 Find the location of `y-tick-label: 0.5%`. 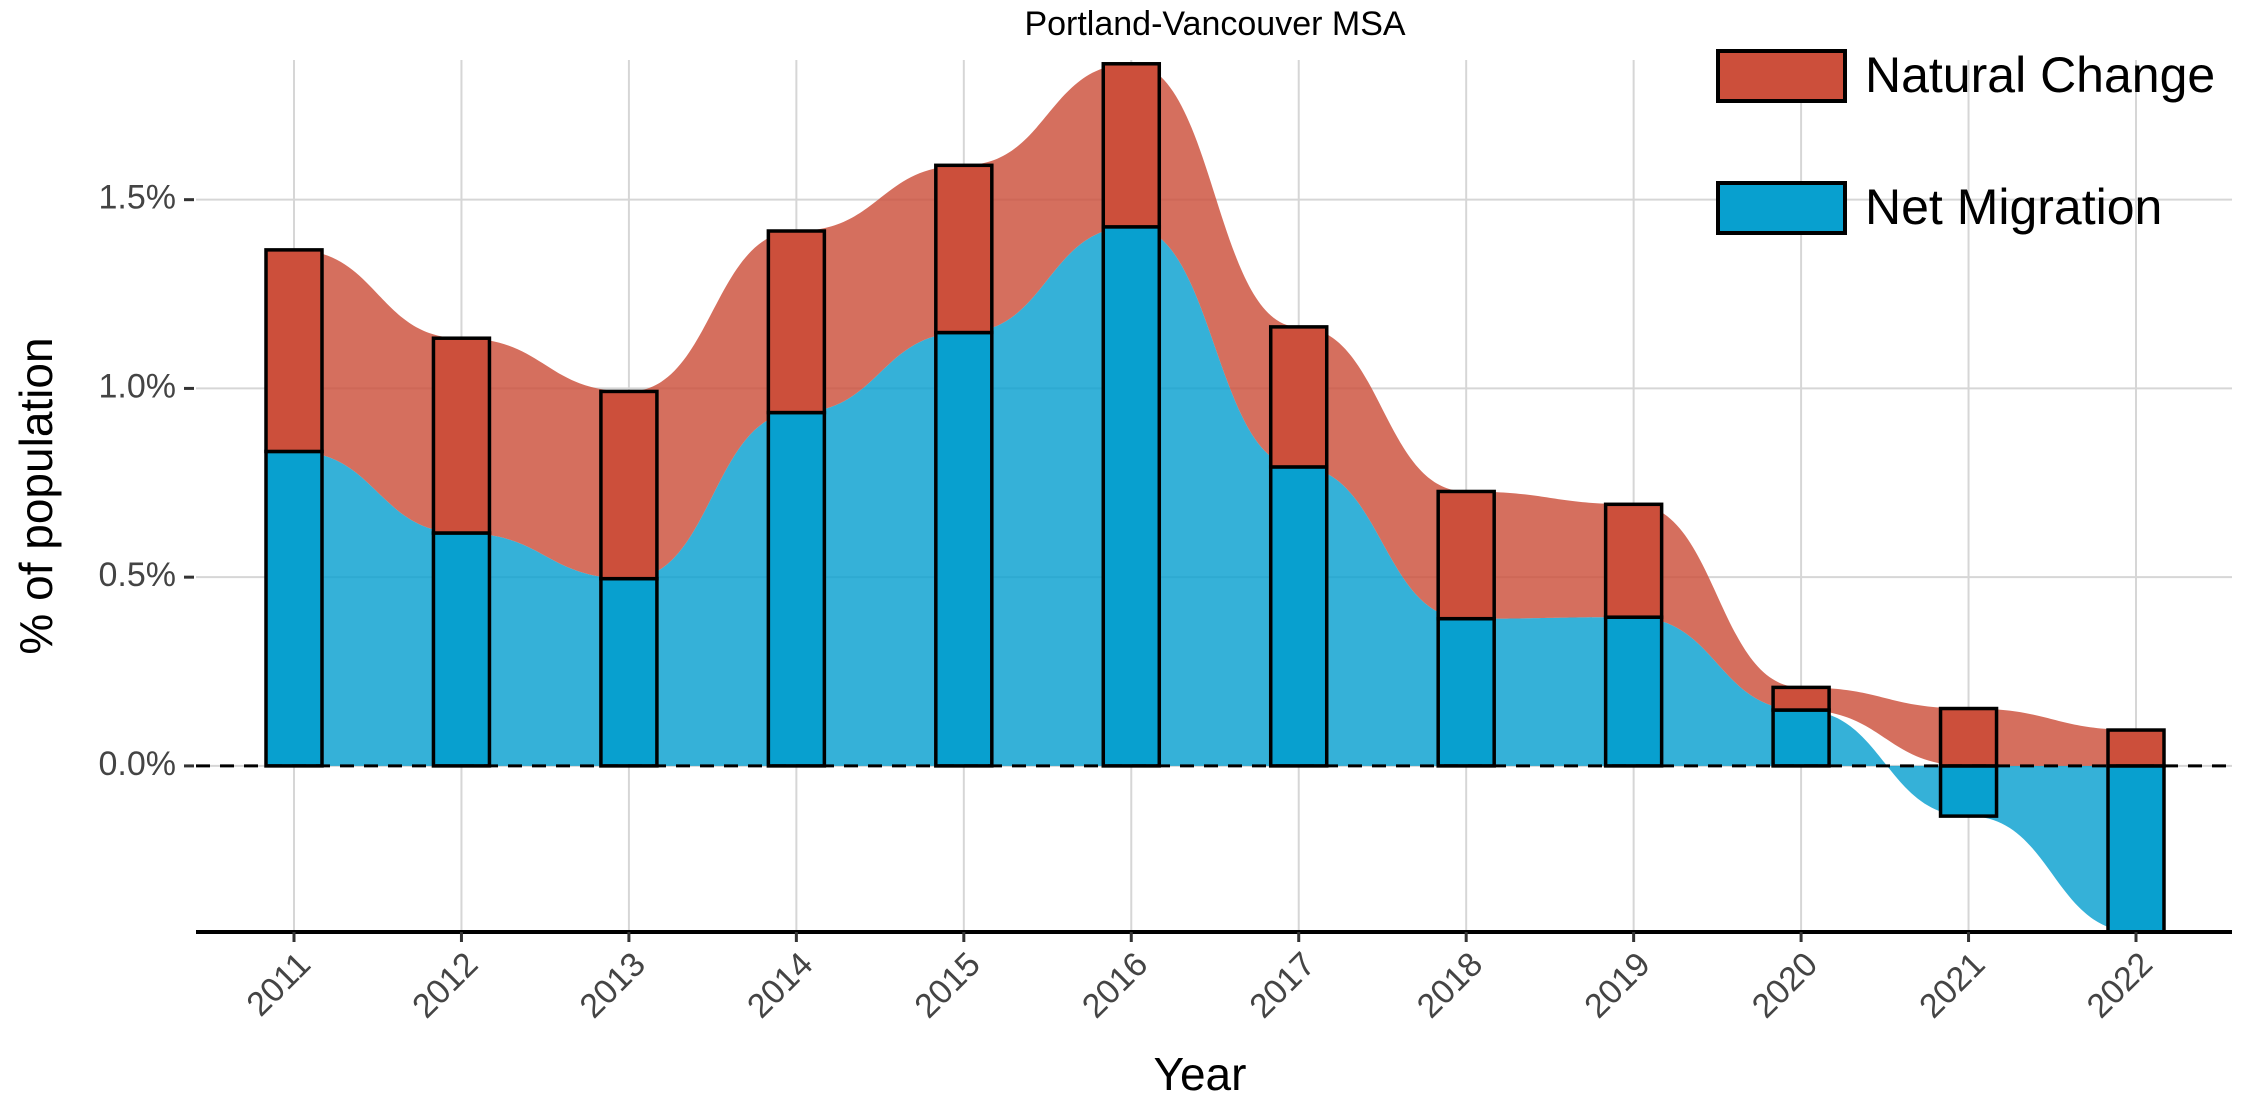

y-tick-label: 0.5% is located at coordinates (138, 575).